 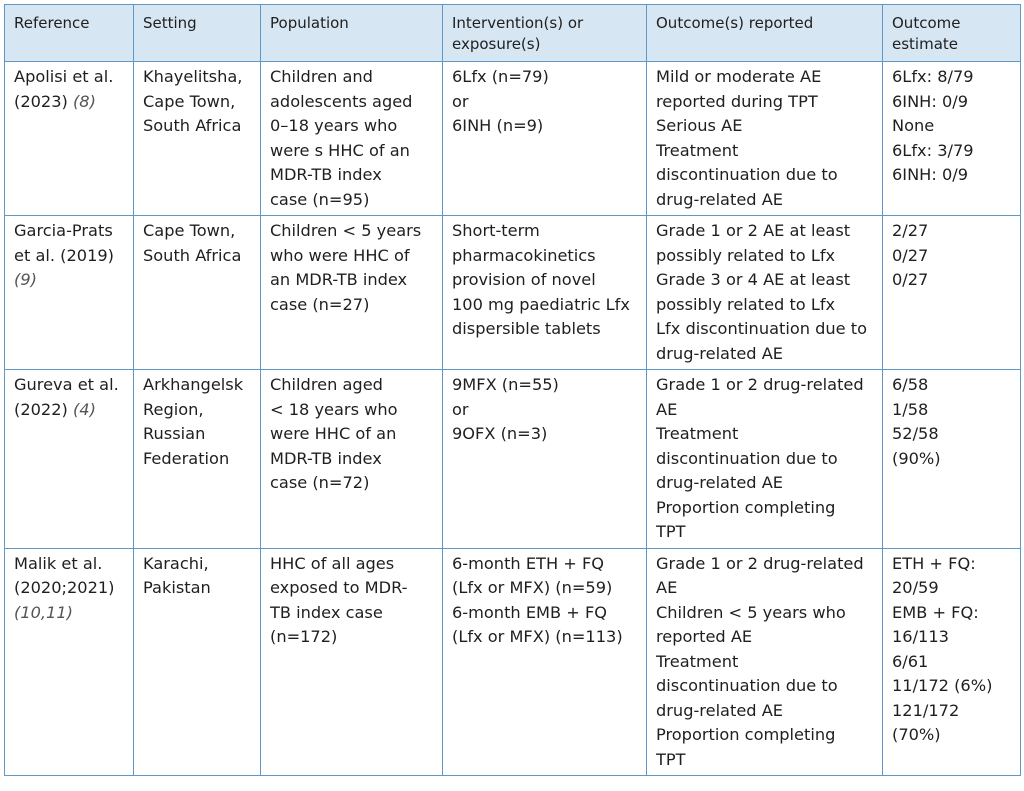 What do you see at coordinates (916, 734) in the screenshot?
I see `cell-line: (70%)` at bounding box center [916, 734].